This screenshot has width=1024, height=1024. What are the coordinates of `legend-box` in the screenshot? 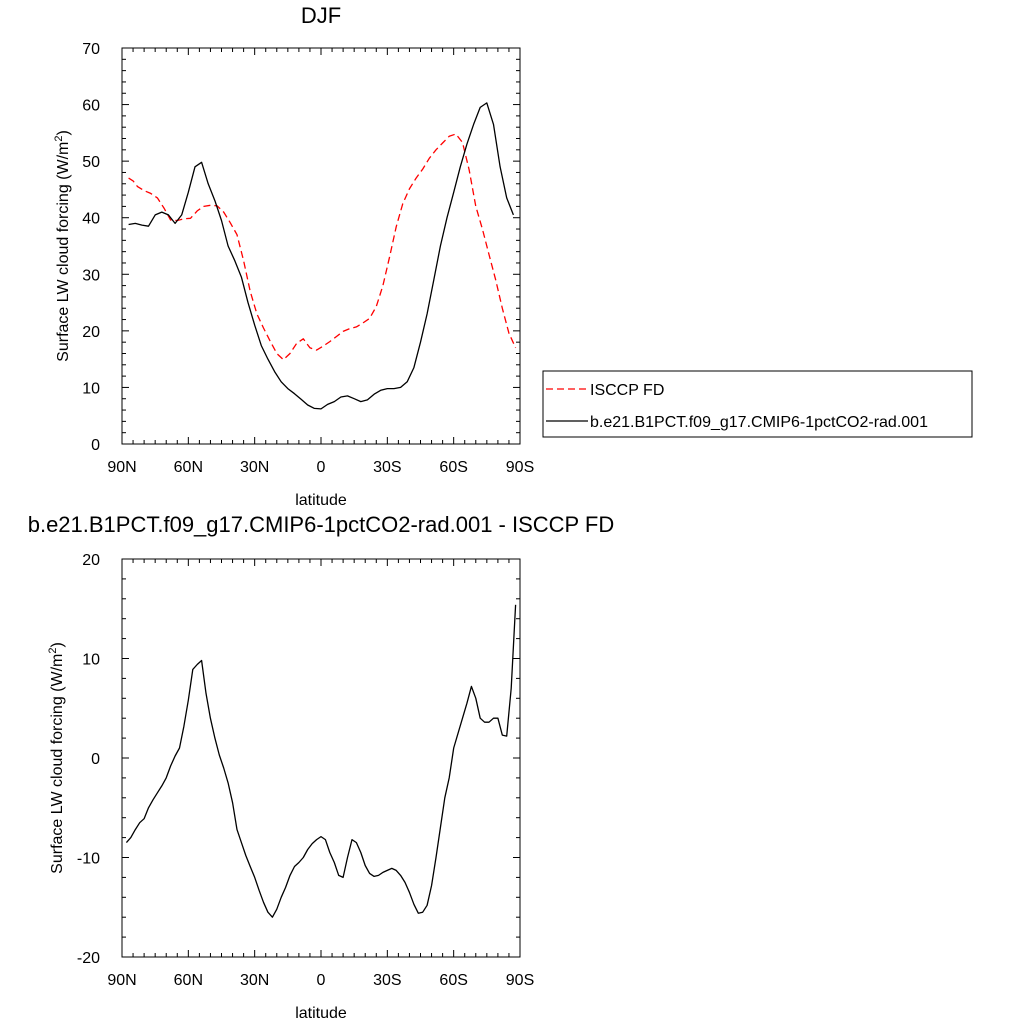 It's located at (757, 404).